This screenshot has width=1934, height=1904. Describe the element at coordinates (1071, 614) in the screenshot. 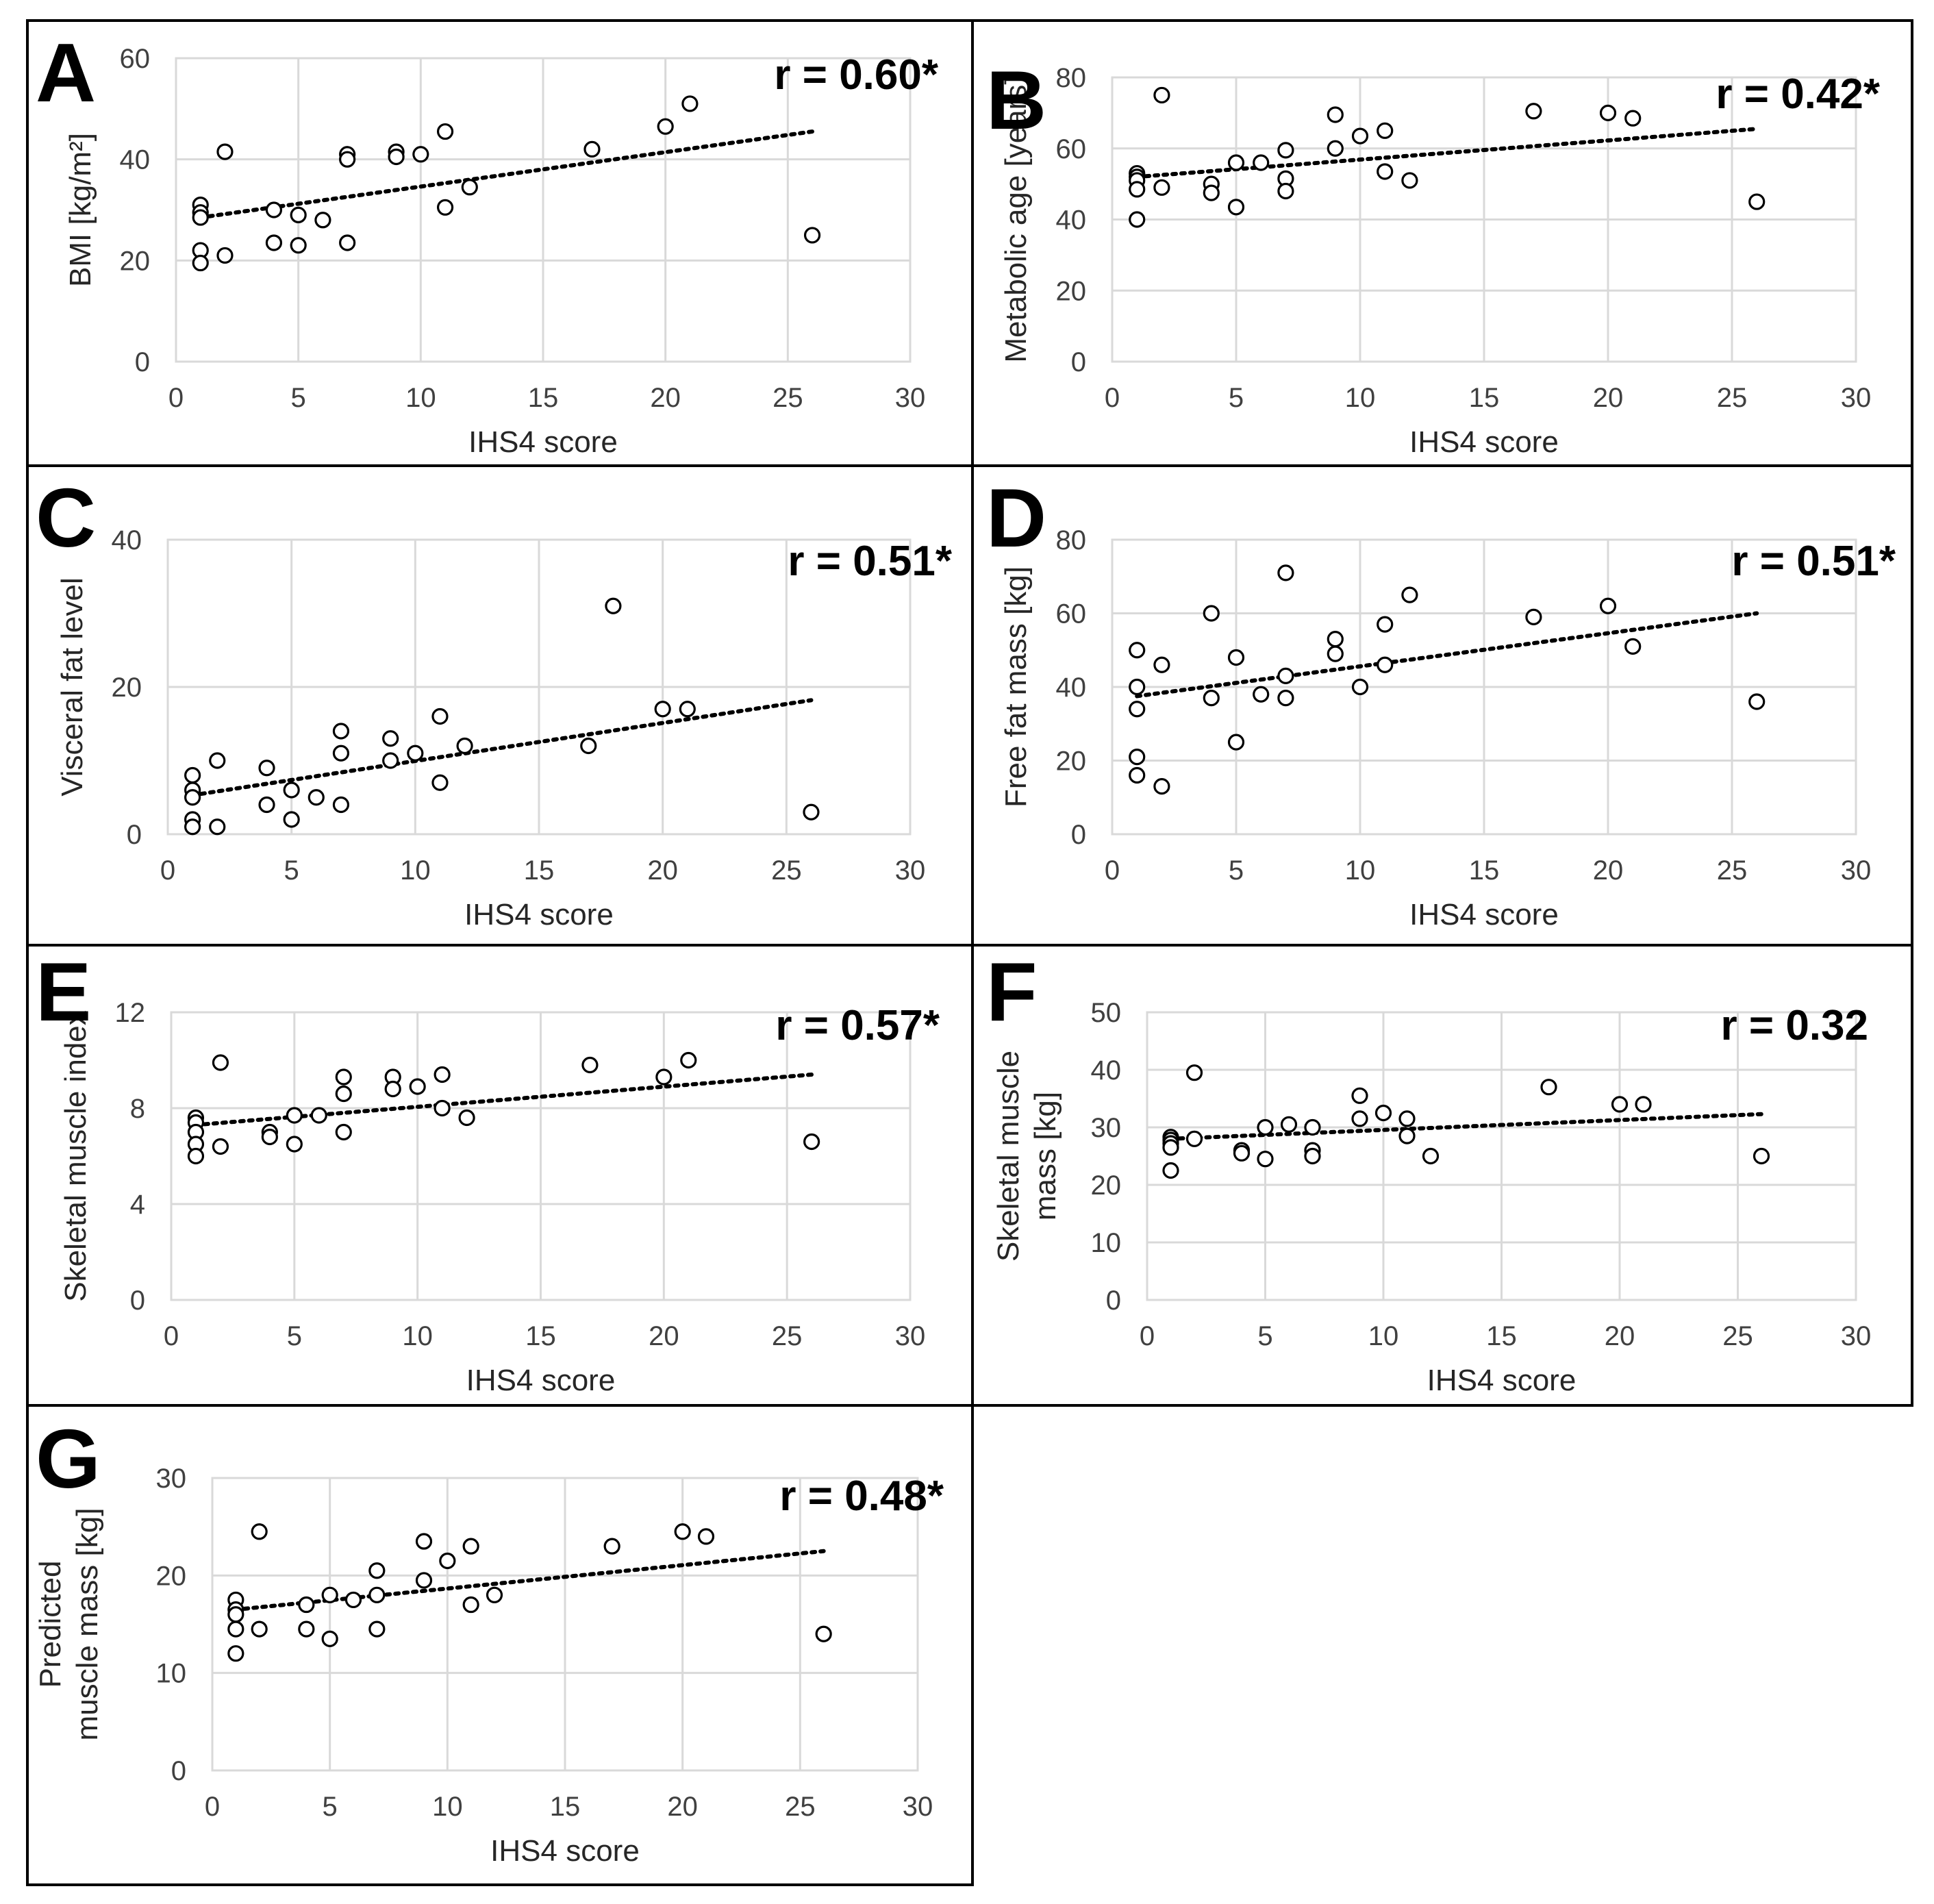

I see `y-tick-label: 60` at that location.